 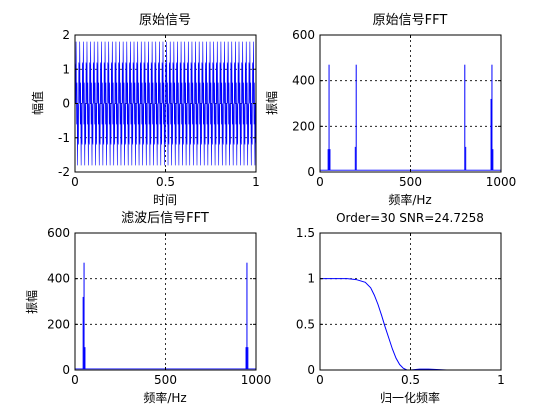 I want to click on y-tick-label: -2, so click(x=64, y=172).